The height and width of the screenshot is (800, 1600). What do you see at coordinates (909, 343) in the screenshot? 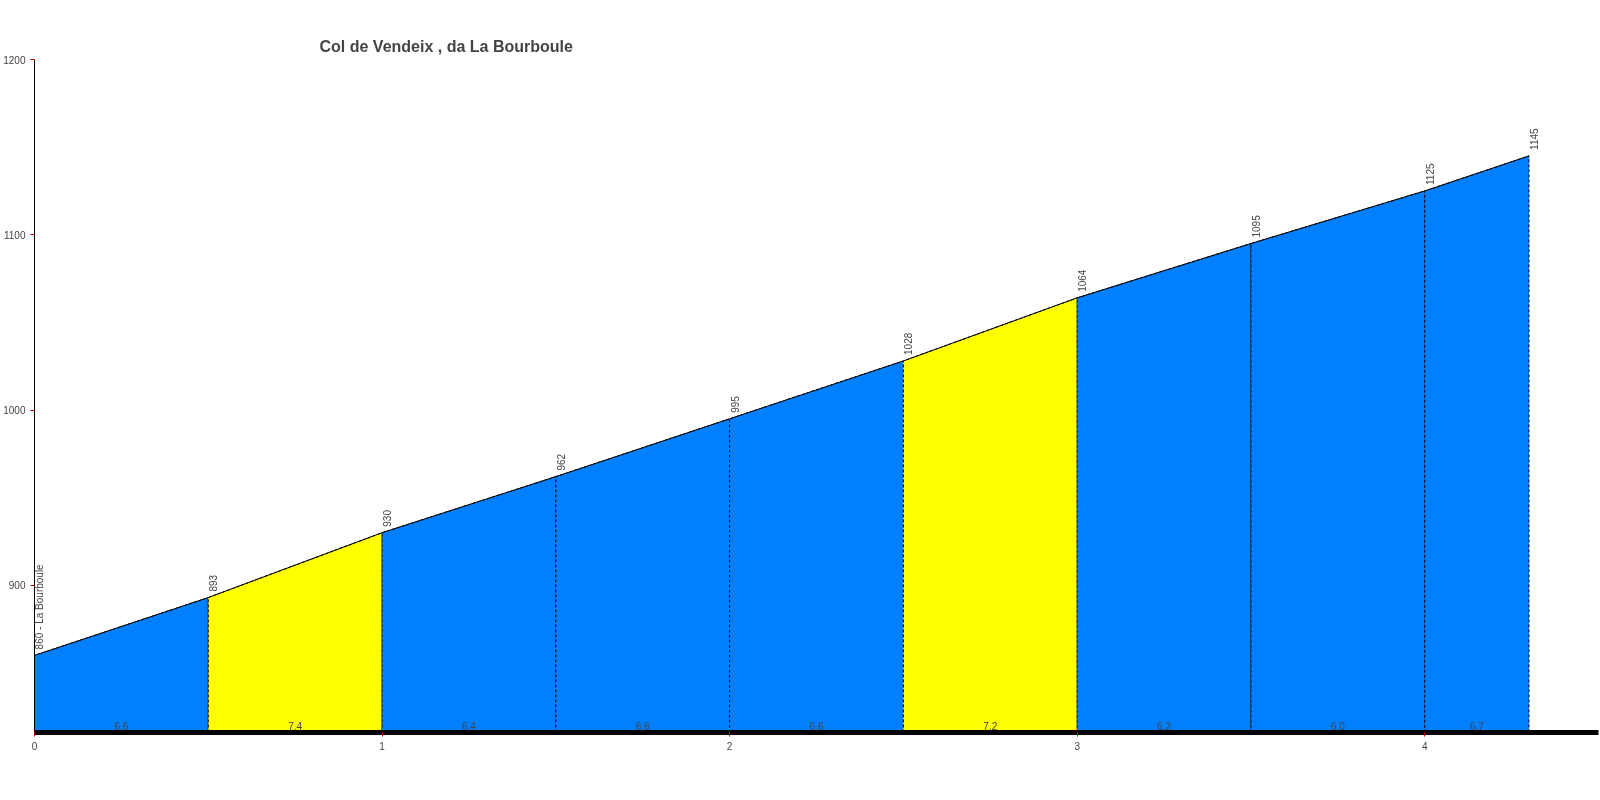
I see `data-label: 1028` at bounding box center [909, 343].